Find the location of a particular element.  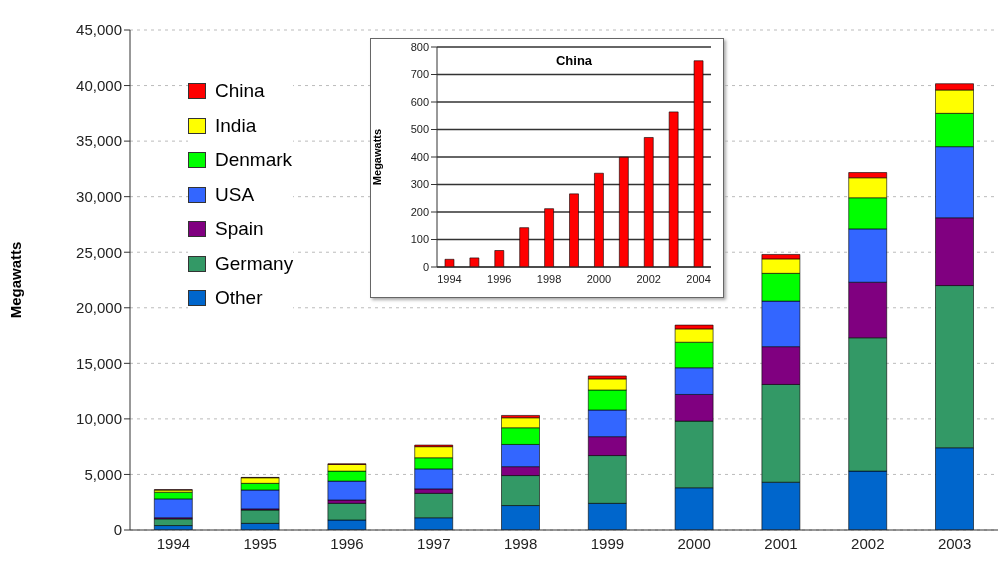

y-tick-label: 5,000 is located at coordinates (103, 474).